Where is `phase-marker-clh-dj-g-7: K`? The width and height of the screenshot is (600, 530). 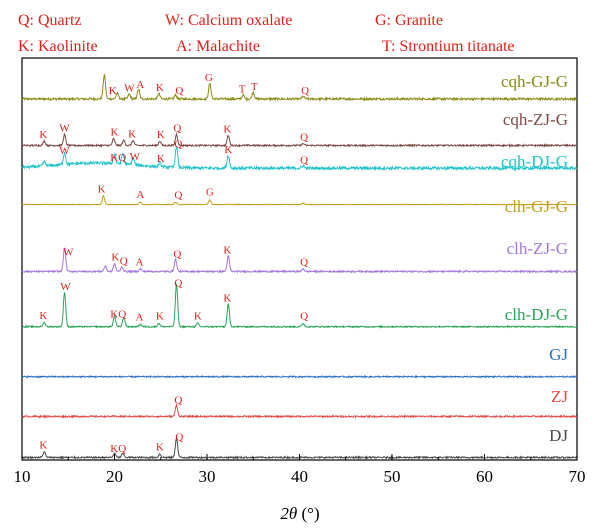
phase-marker-clh-dj-g-7: K is located at coordinates (227, 299).